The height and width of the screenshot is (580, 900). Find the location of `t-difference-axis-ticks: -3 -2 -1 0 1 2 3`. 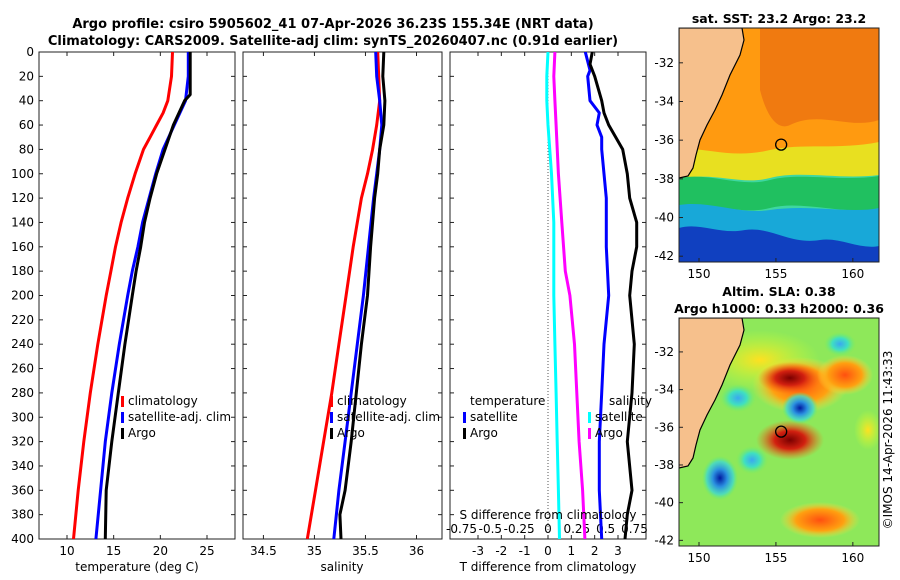

t-difference-axis-ticks: -3 -2 -1 0 1 2 3 is located at coordinates (547, 305).